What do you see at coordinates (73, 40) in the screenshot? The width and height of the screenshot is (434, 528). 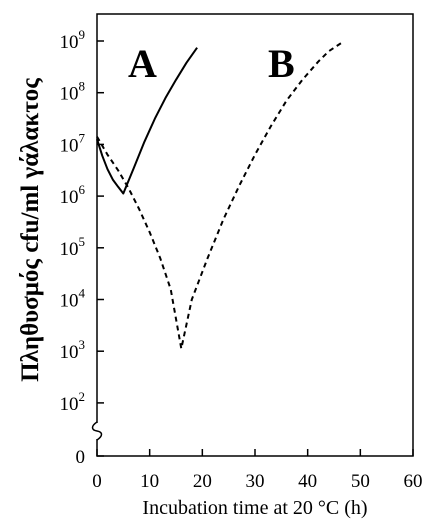 I see `y-tick-label: 10⁹` at bounding box center [73, 40].